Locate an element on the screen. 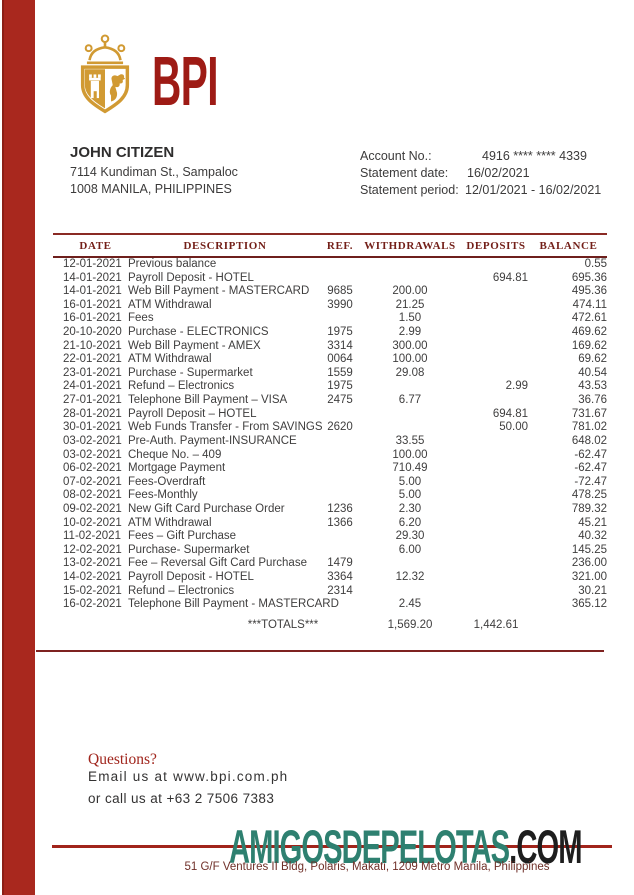 This screenshot has height=895, width=634. table-row: 07-02-2021 Fees-Overdraft 5.00 -72.47 is located at coordinates (330, 483).